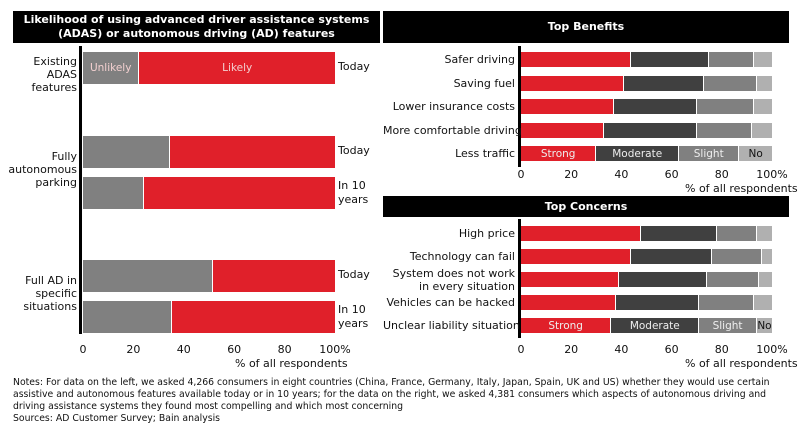  I want to click on category-label: Vehicles can be hacked, so click(450, 302).